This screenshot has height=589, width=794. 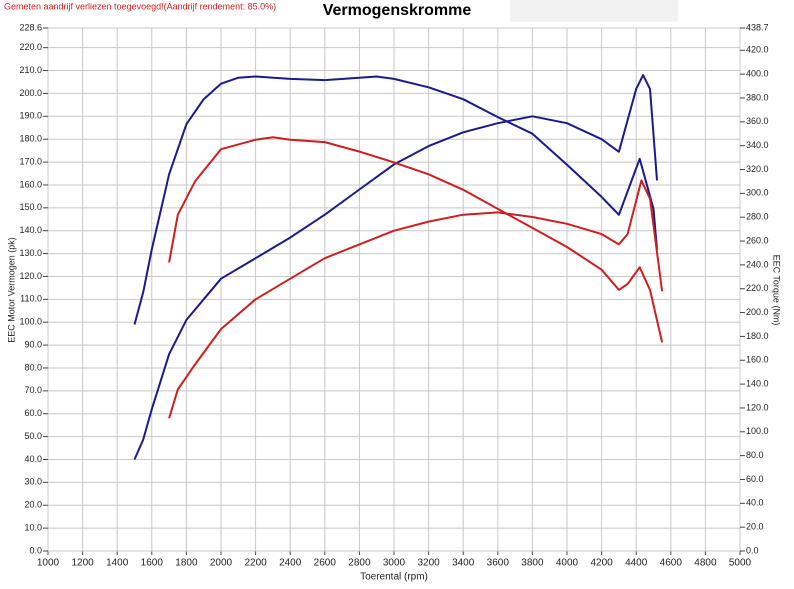 What do you see at coordinates (255, 563) in the screenshot?
I see `x-tick-label: 2200` at bounding box center [255, 563].